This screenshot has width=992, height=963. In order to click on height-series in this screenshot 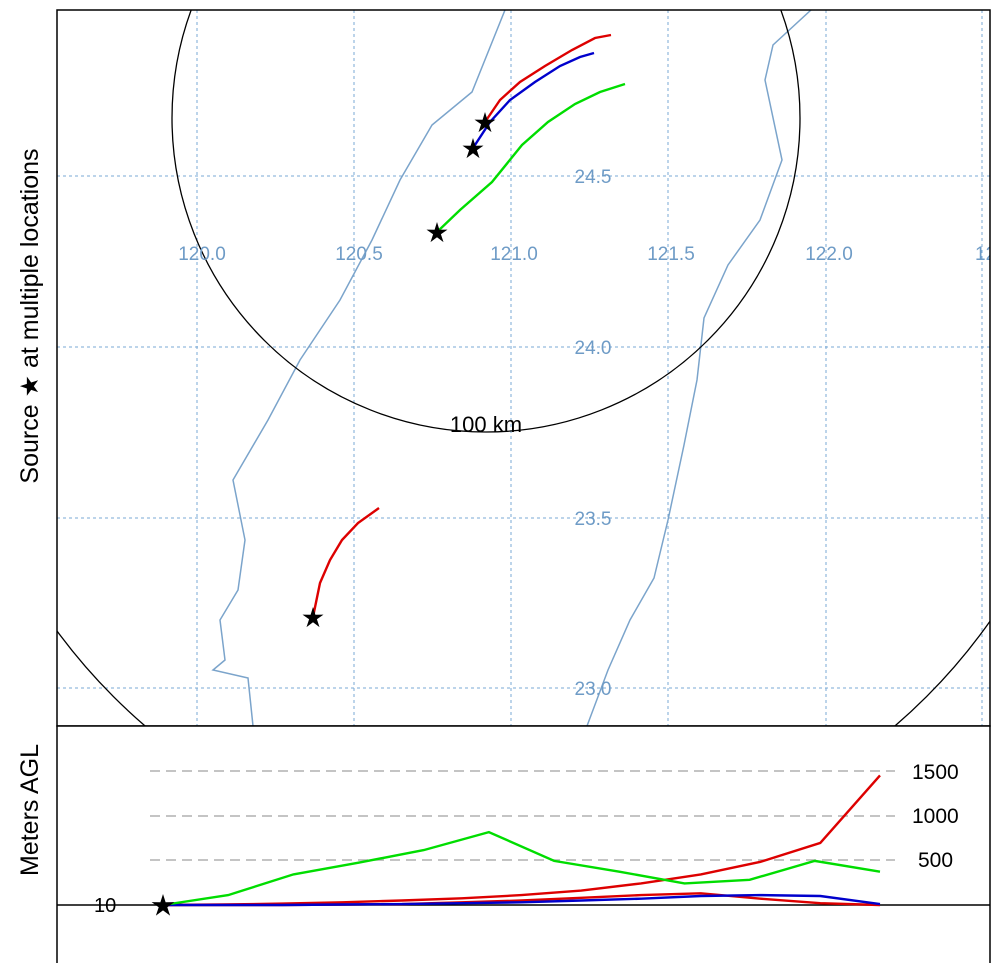, I will do `click(521, 840)`.